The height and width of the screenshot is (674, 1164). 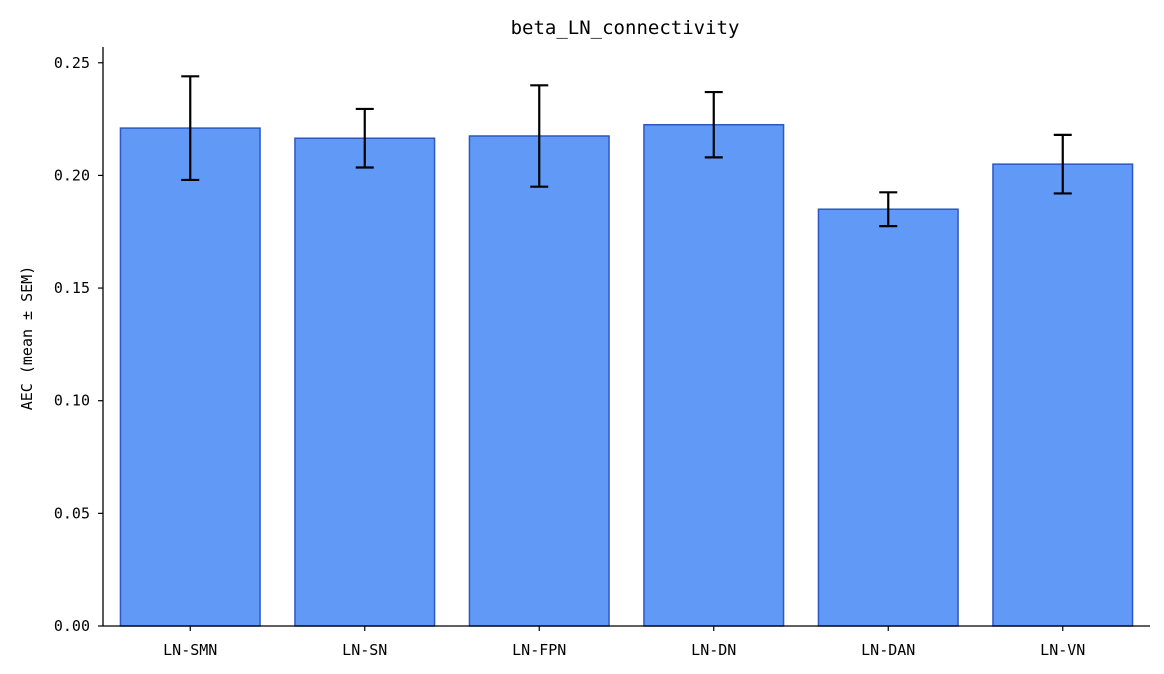 What do you see at coordinates (625, 28) in the screenshot?
I see `chart-title: beta_LN_connectivity` at bounding box center [625, 28].